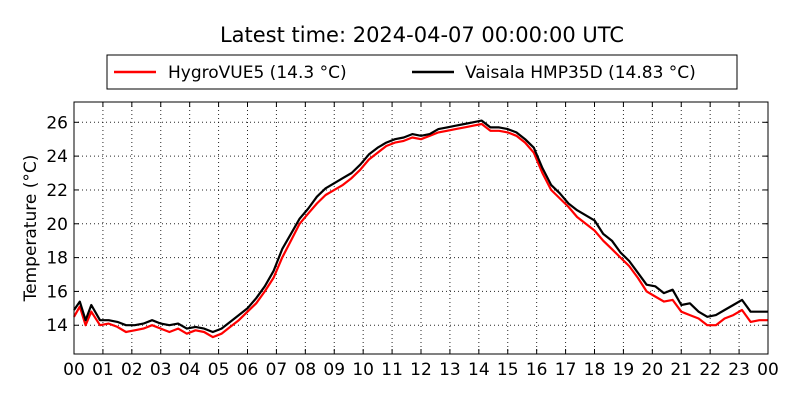  What do you see at coordinates (739, 370) in the screenshot?
I see `x-tick-label: 23` at bounding box center [739, 370].